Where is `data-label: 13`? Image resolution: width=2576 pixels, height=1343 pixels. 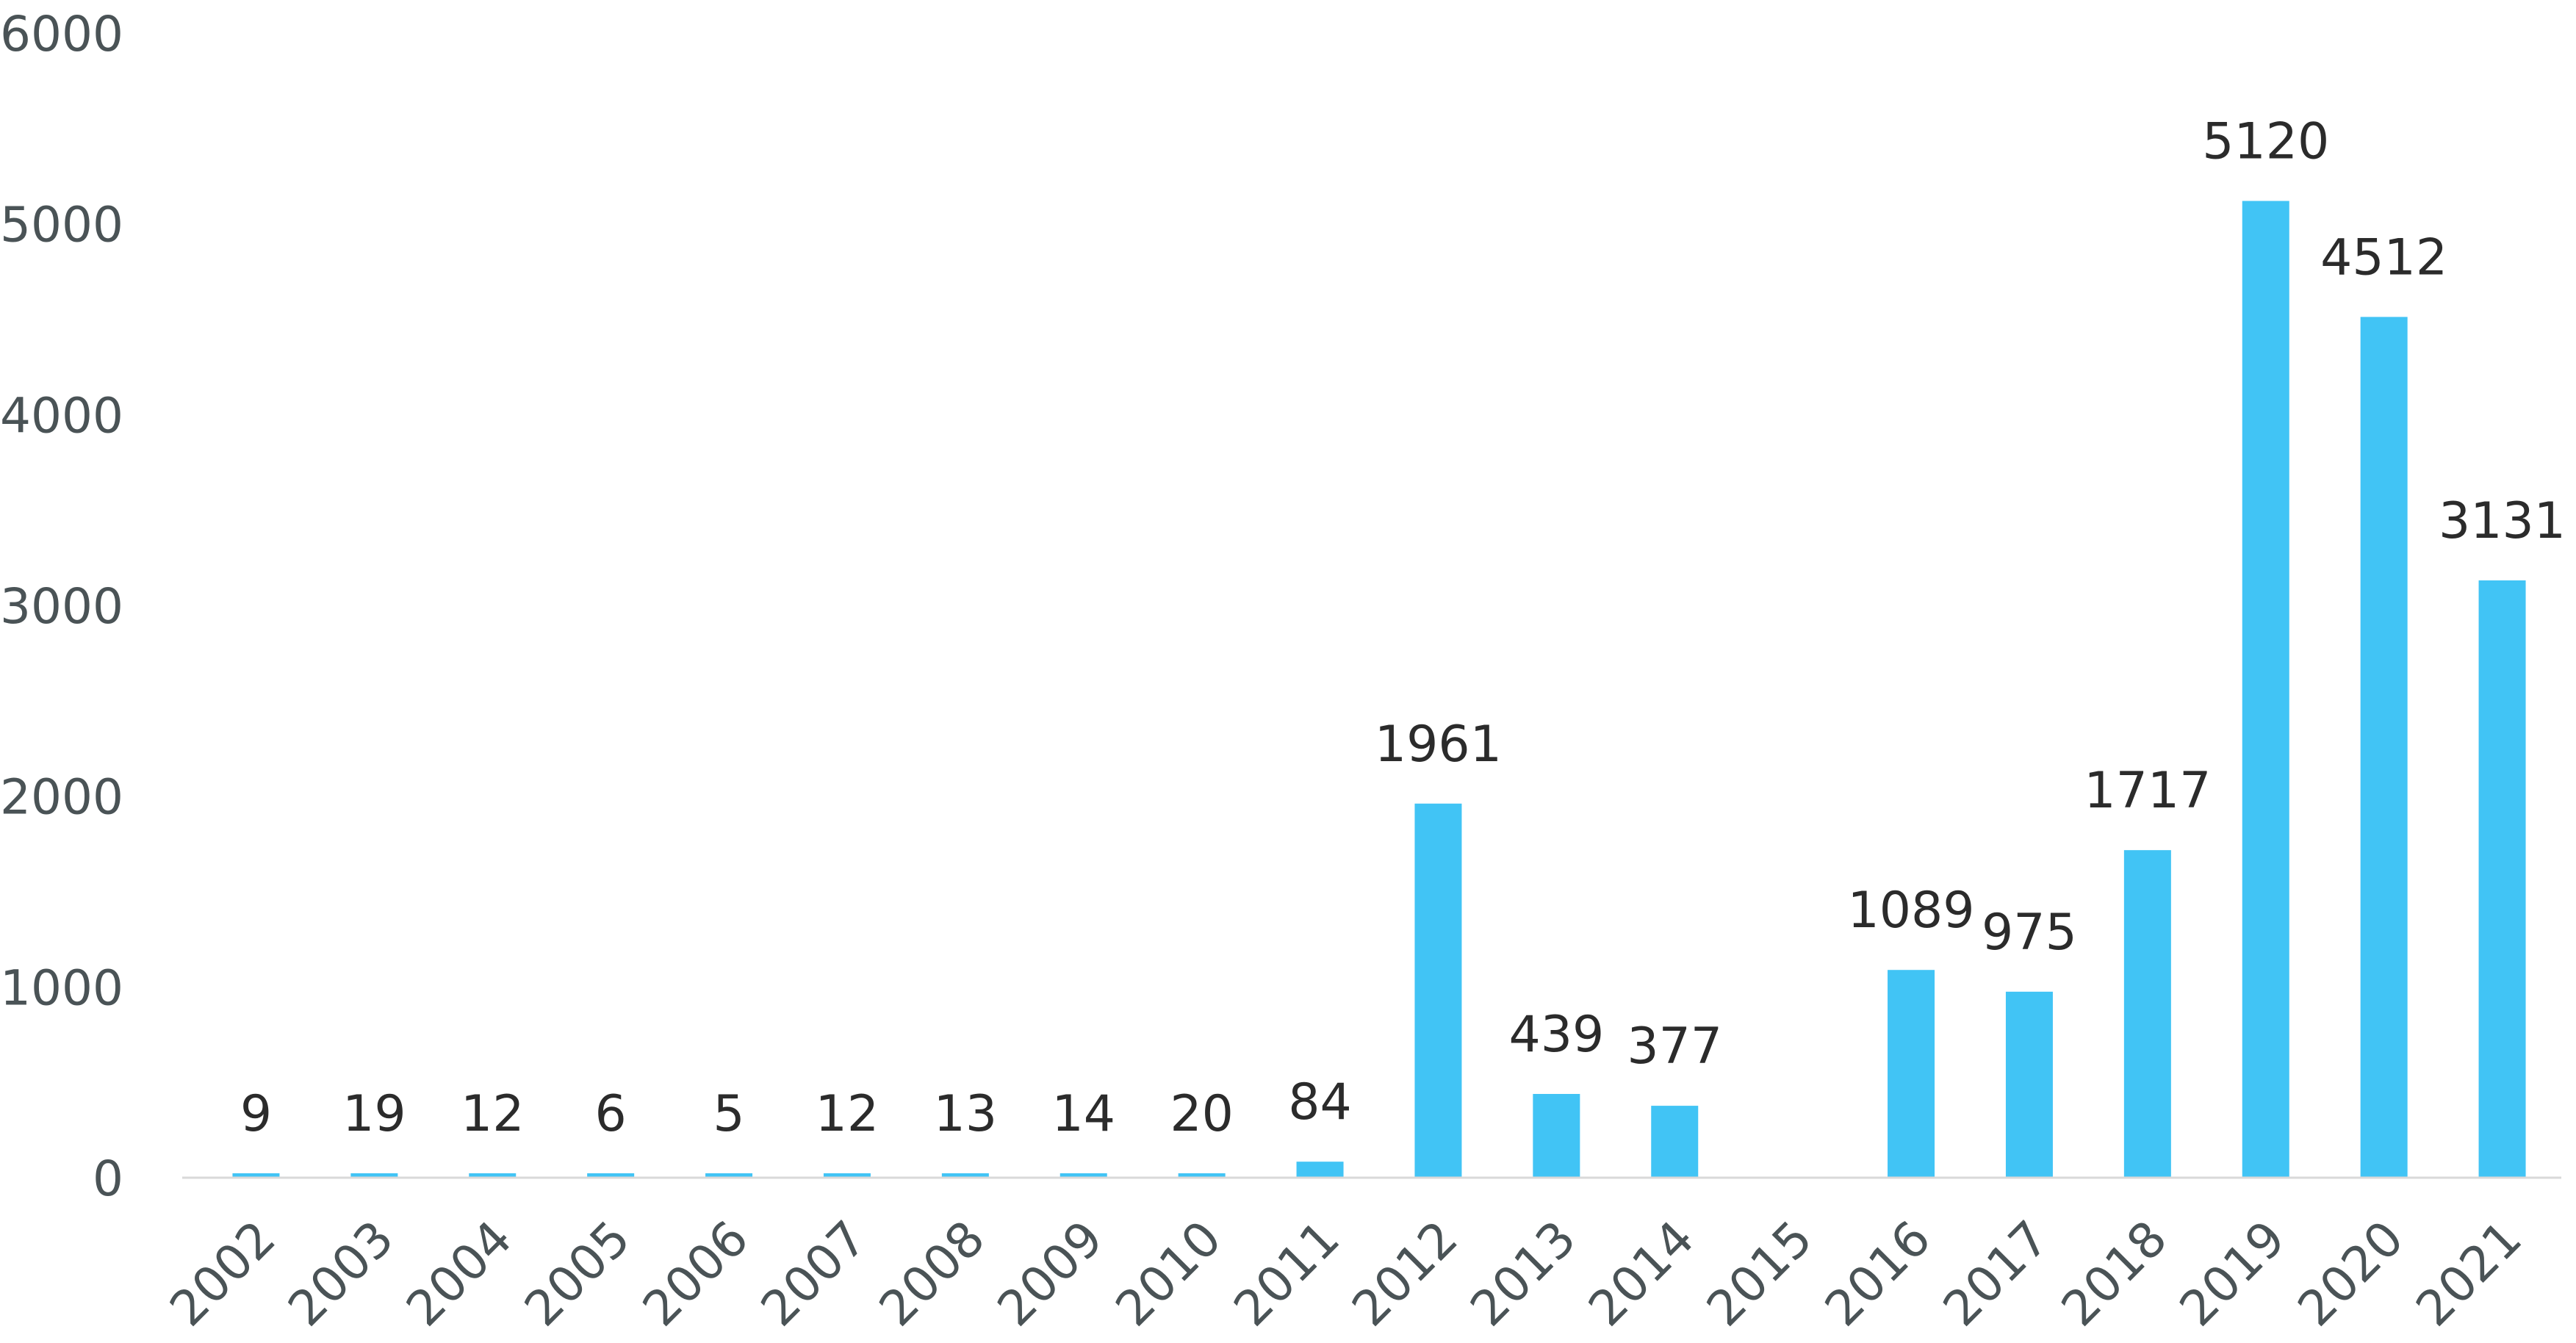 data-label: 13 is located at coordinates (966, 1114).